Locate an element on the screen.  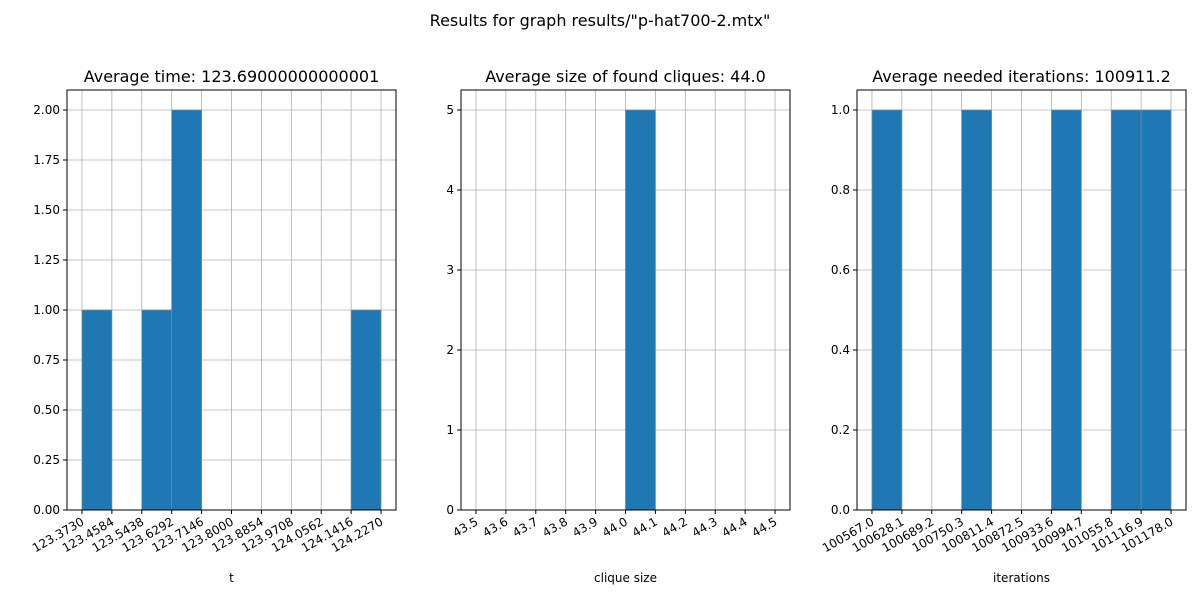
x-axis-label: t is located at coordinates (231, 578).